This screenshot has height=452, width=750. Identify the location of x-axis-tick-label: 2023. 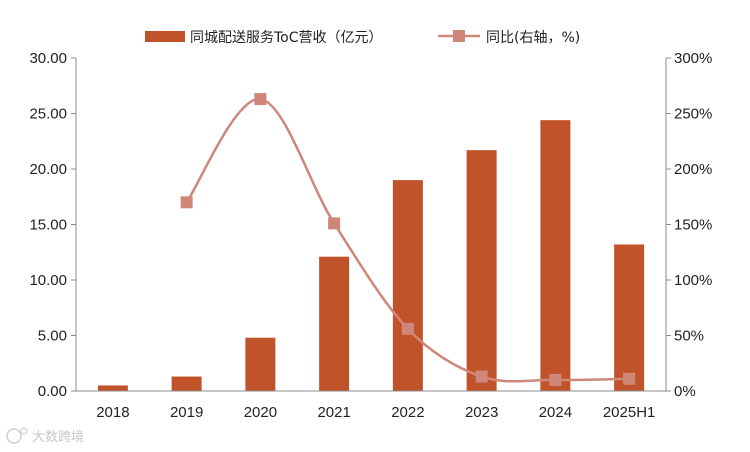
(481, 412).